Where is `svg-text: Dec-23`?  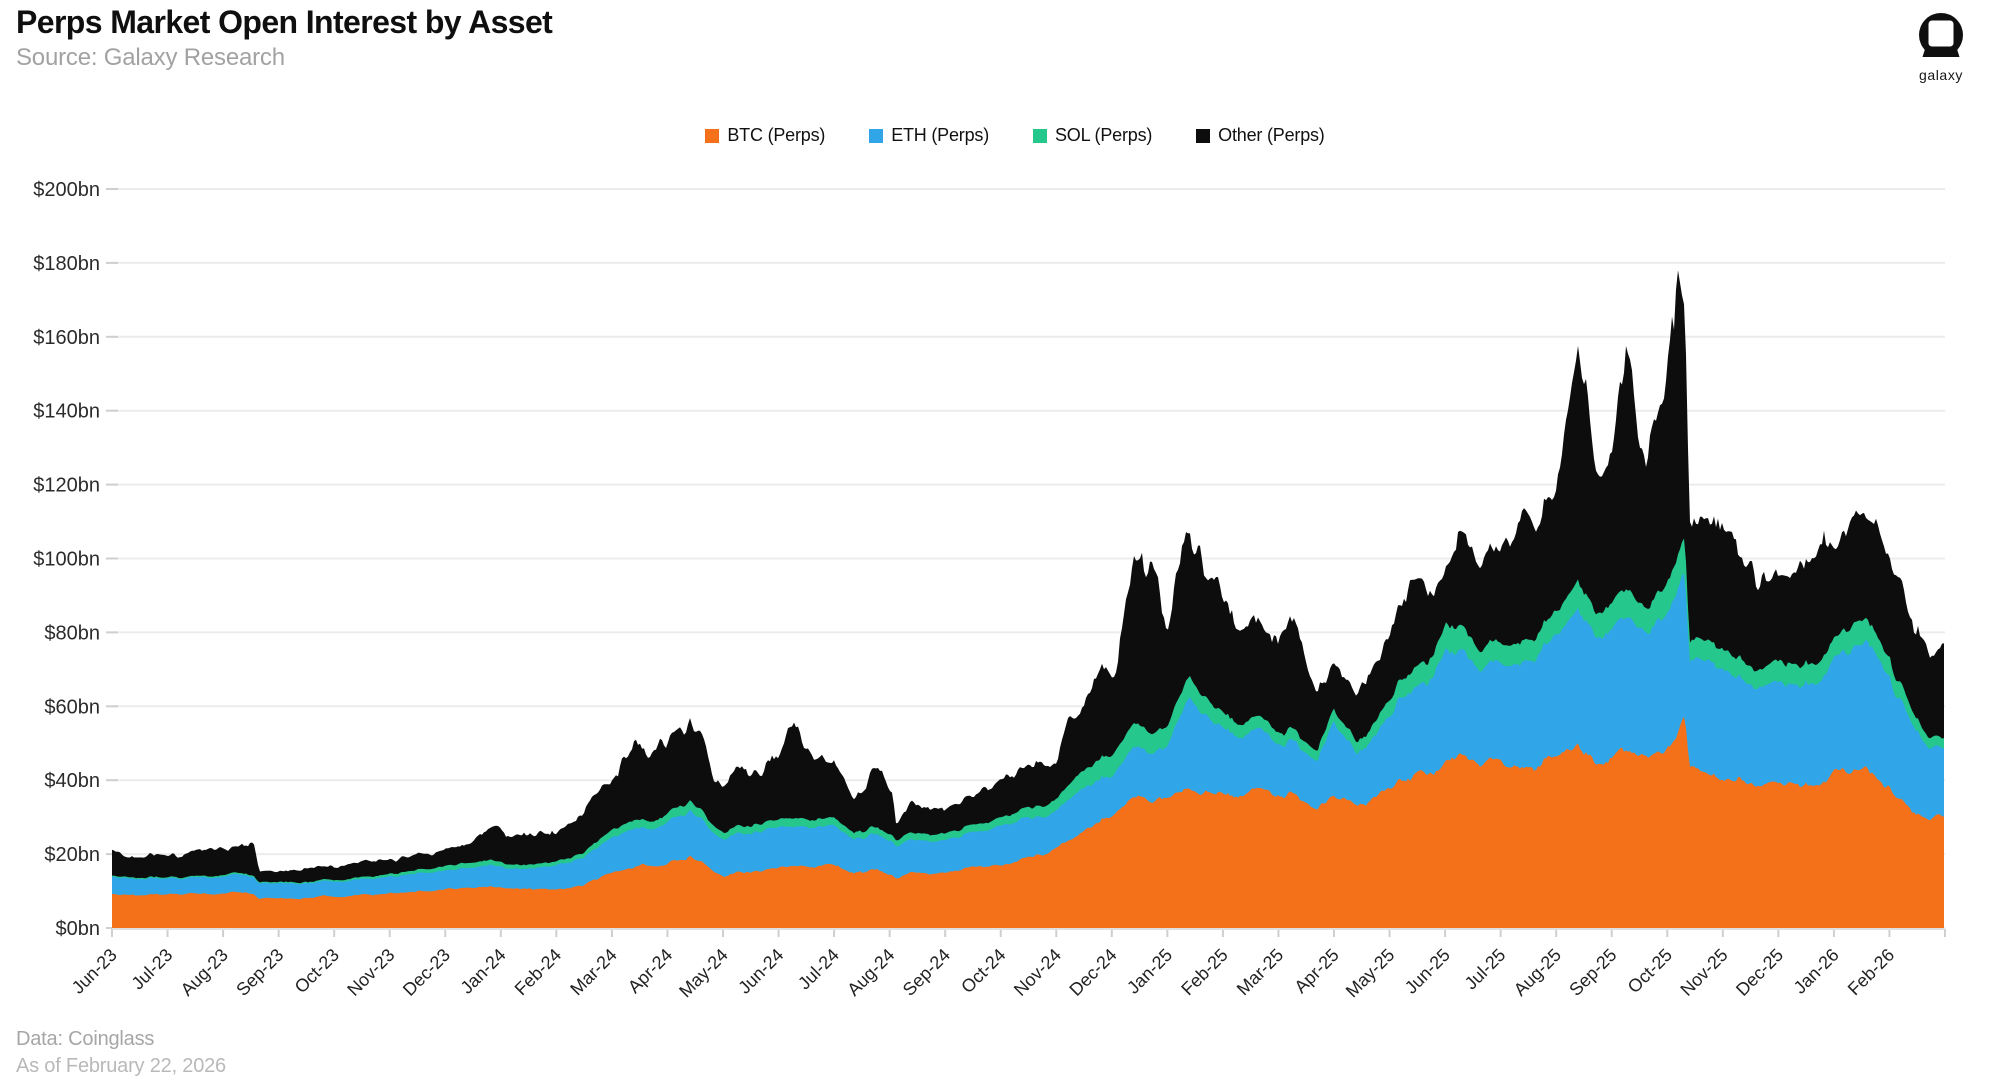 svg-text: Dec-23 is located at coordinates (426, 972).